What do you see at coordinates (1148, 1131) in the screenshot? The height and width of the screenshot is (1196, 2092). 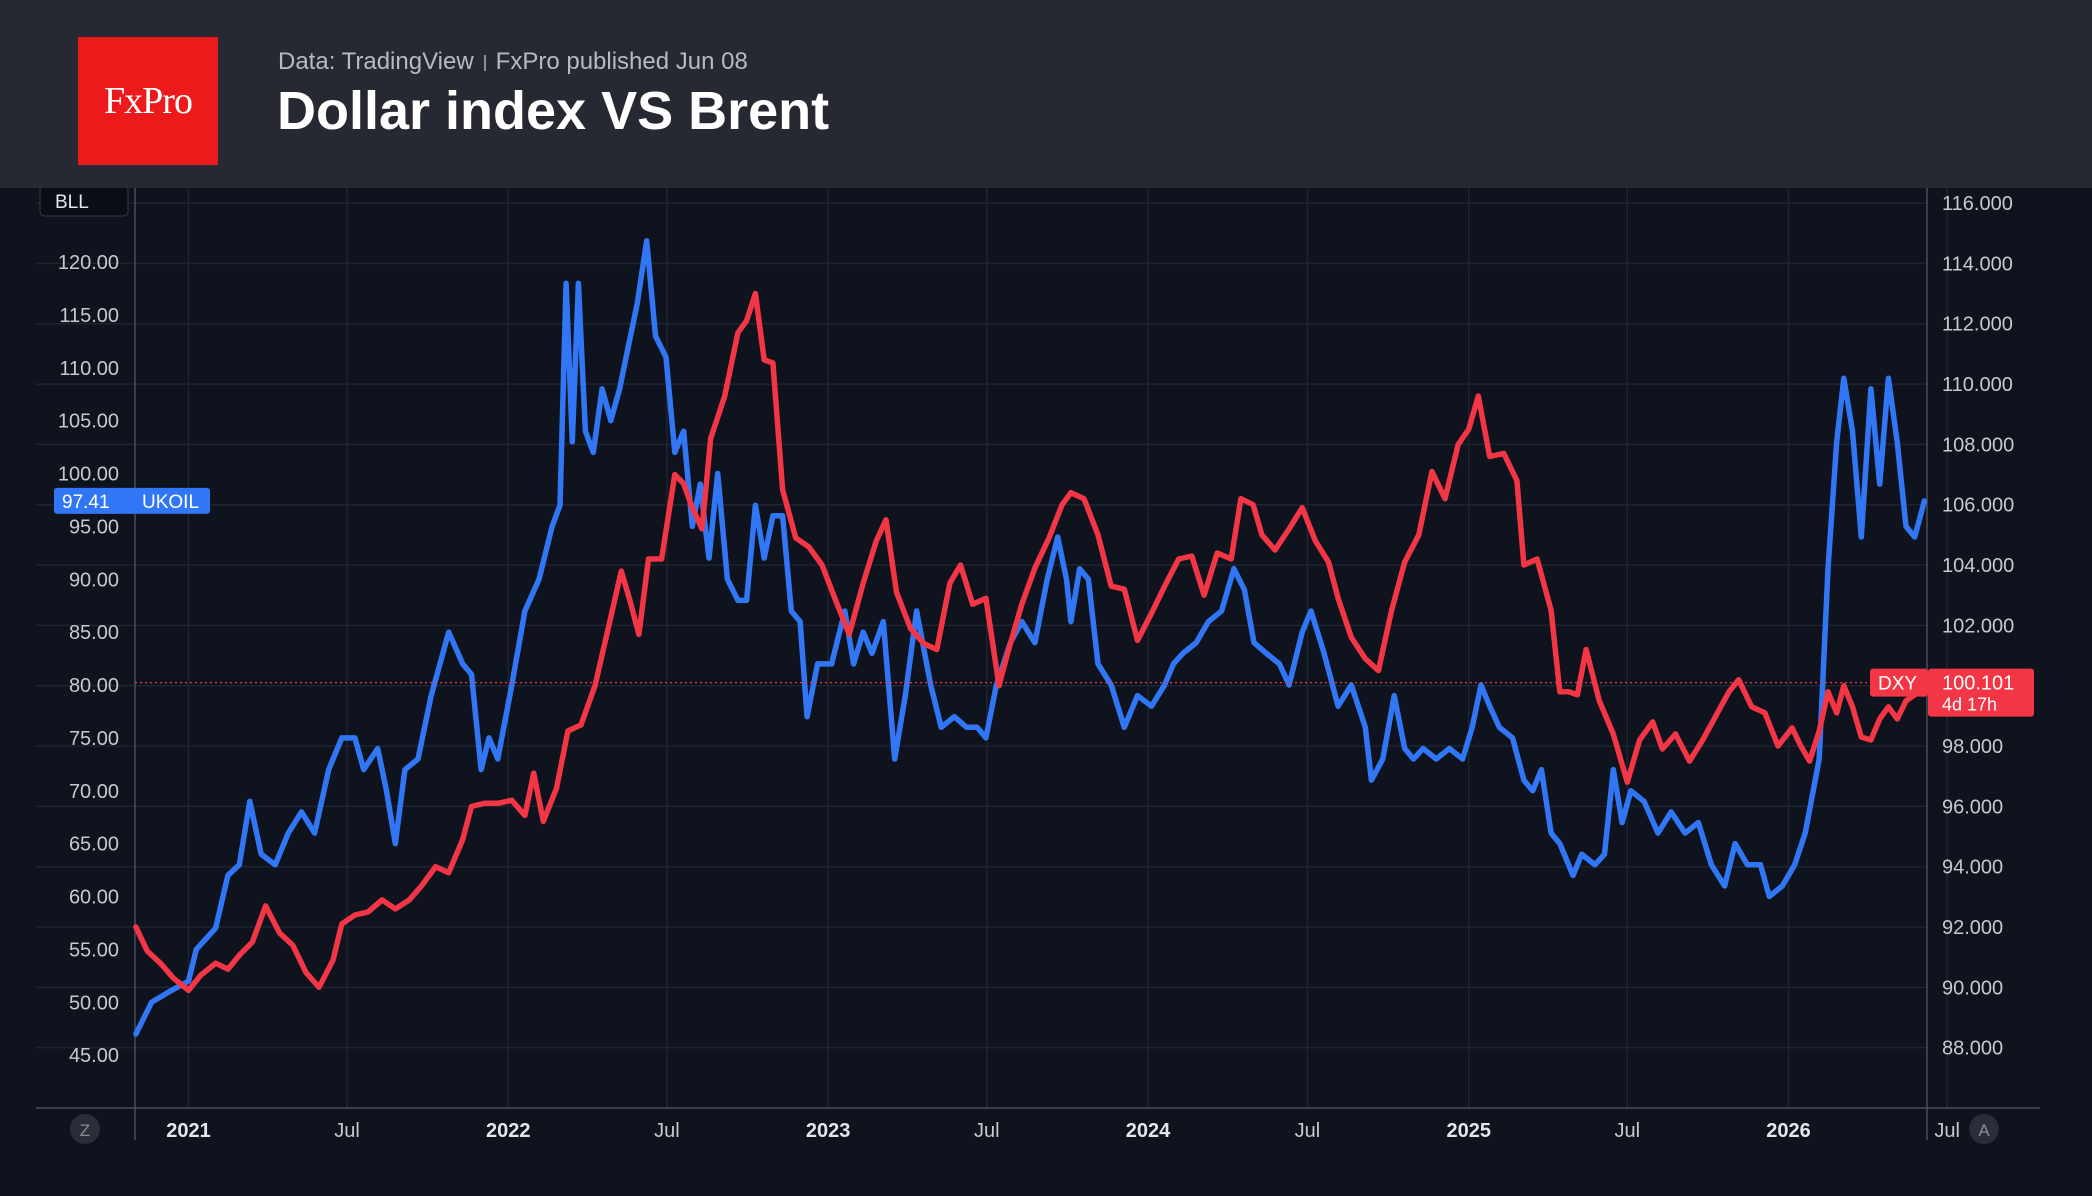 I see `time-tick-label: 2024` at bounding box center [1148, 1131].